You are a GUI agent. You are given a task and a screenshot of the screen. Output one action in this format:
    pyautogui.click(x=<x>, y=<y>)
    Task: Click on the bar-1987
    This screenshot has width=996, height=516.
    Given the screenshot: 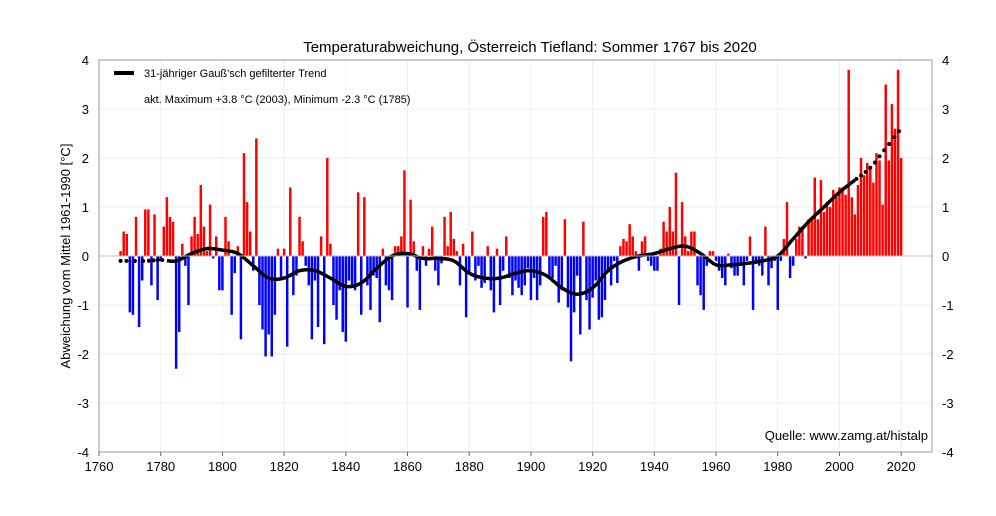 What is the action you would take?
    pyautogui.click(x=799, y=241)
    